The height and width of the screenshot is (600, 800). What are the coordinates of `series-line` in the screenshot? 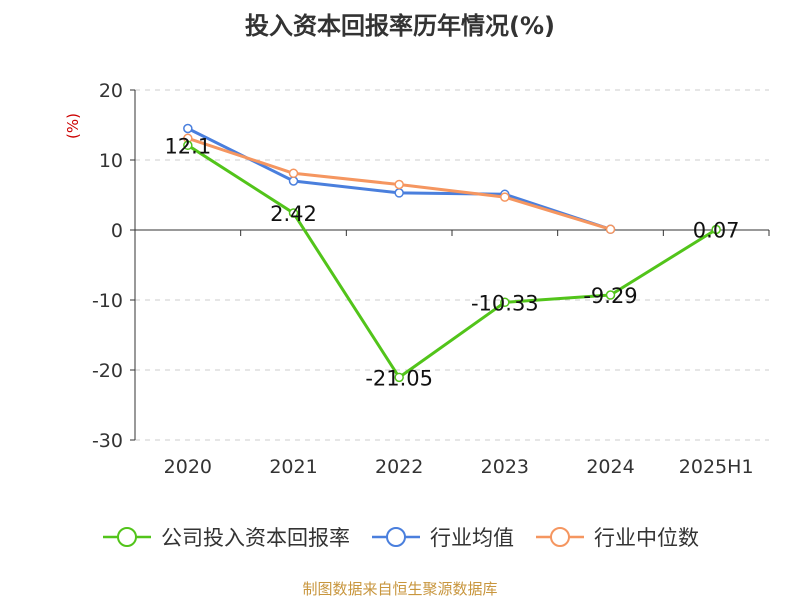 It's located at (399, 179).